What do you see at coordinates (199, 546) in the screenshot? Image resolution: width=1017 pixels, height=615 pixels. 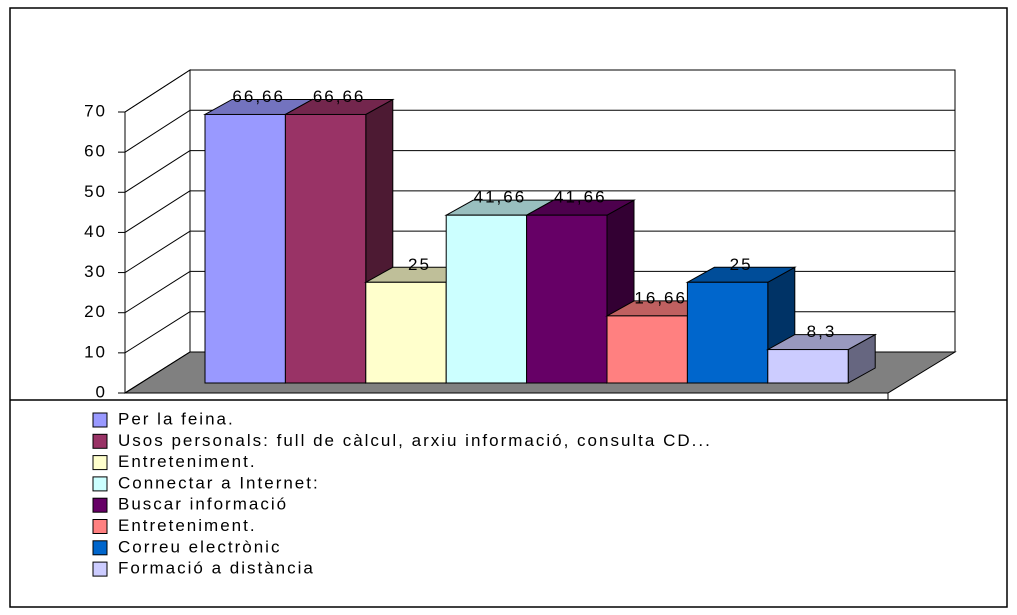 I see `legend-label: Correu electrònic` at bounding box center [199, 546].